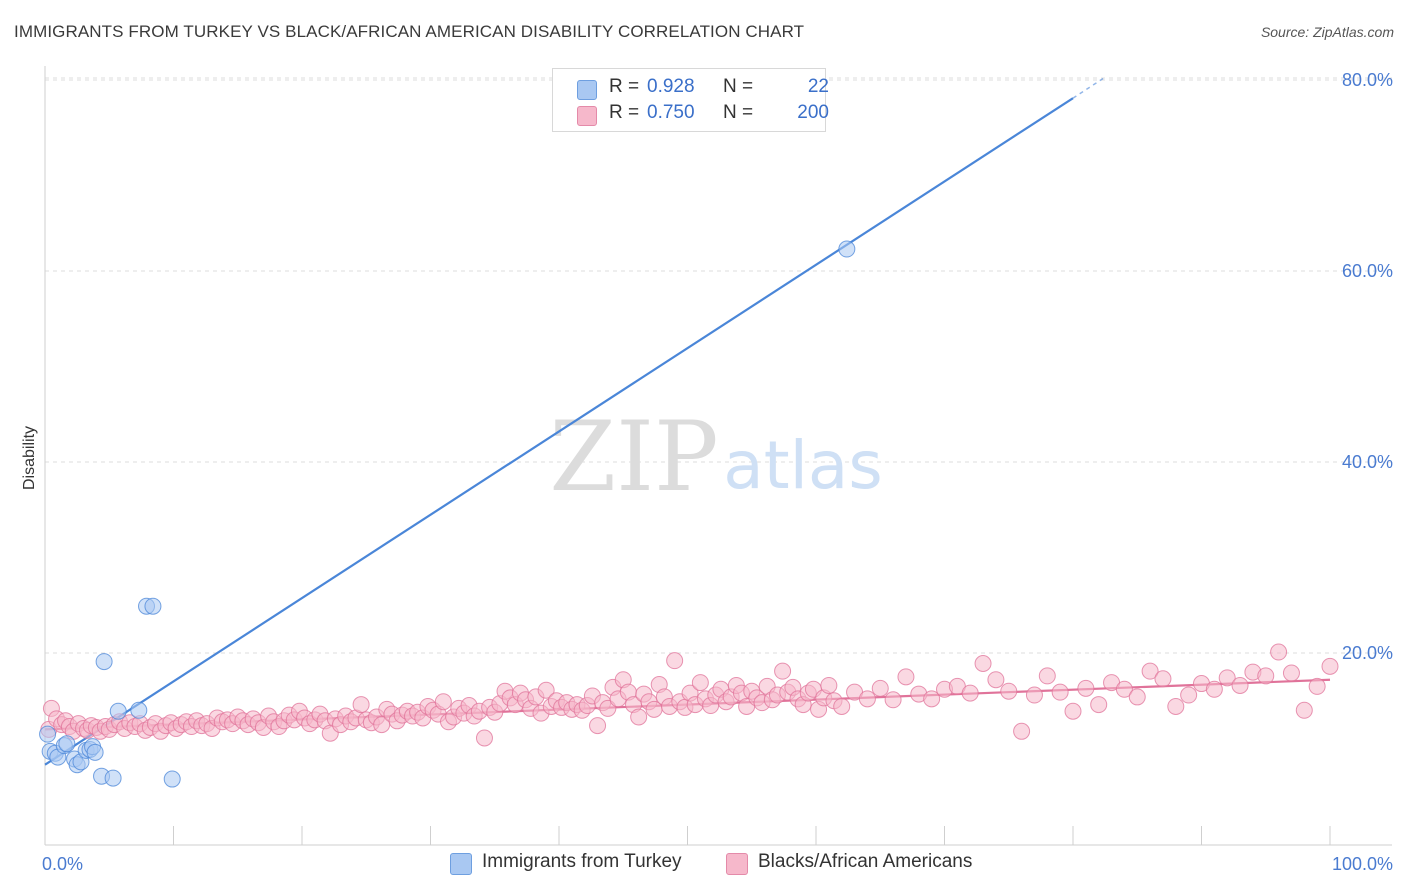 The height and width of the screenshot is (892, 1406). What do you see at coordinates (671, 86) in the screenshot?
I see `legend-r-value: 0.928` at bounding box center [671, 86].